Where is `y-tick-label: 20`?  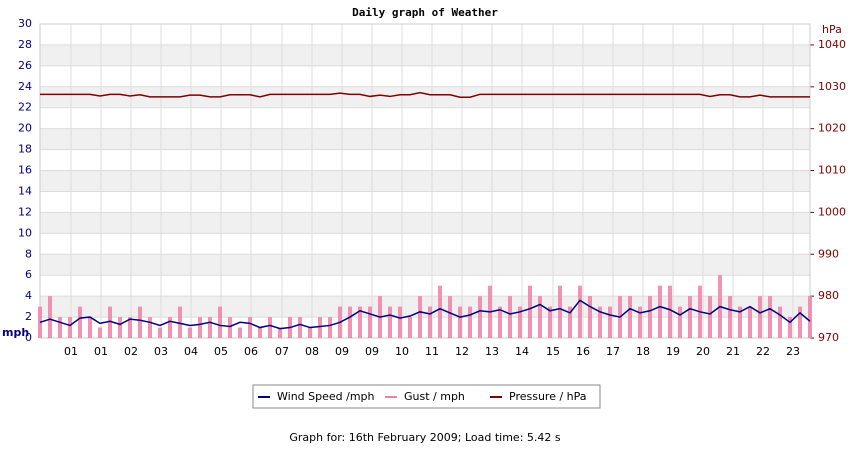
y-tick-label: 20 is located at coordinates (25, 128).